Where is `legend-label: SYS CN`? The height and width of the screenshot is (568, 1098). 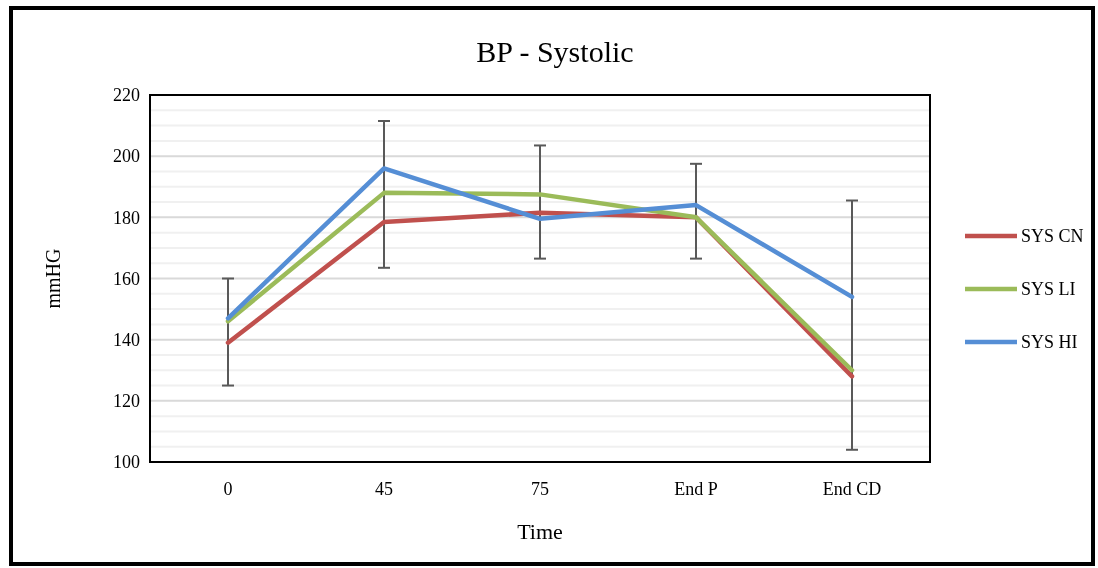
legend-label: SYS CN is located at coordinates (1052, 236).